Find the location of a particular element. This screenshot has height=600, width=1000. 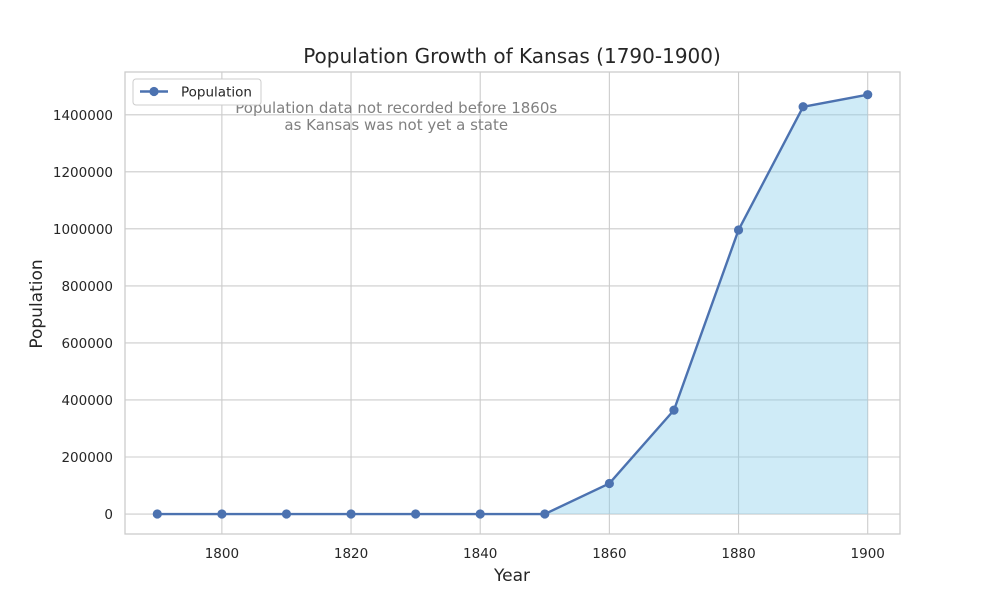

annotation-line-2: as Kansas was not yet a state is located at coordinates (396, 125).